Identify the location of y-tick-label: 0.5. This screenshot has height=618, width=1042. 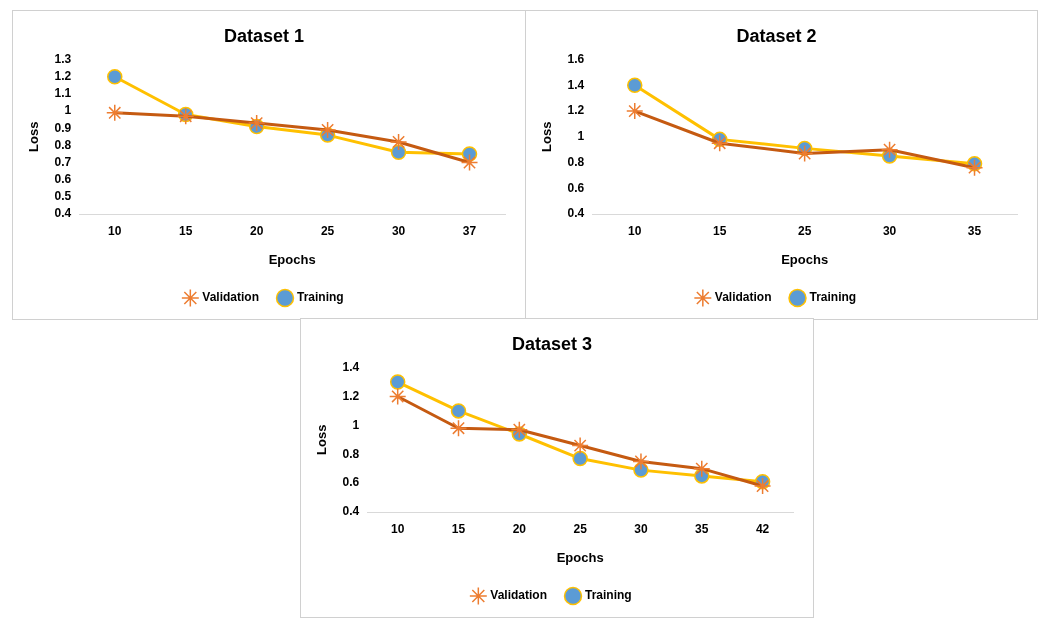
(63, 196).